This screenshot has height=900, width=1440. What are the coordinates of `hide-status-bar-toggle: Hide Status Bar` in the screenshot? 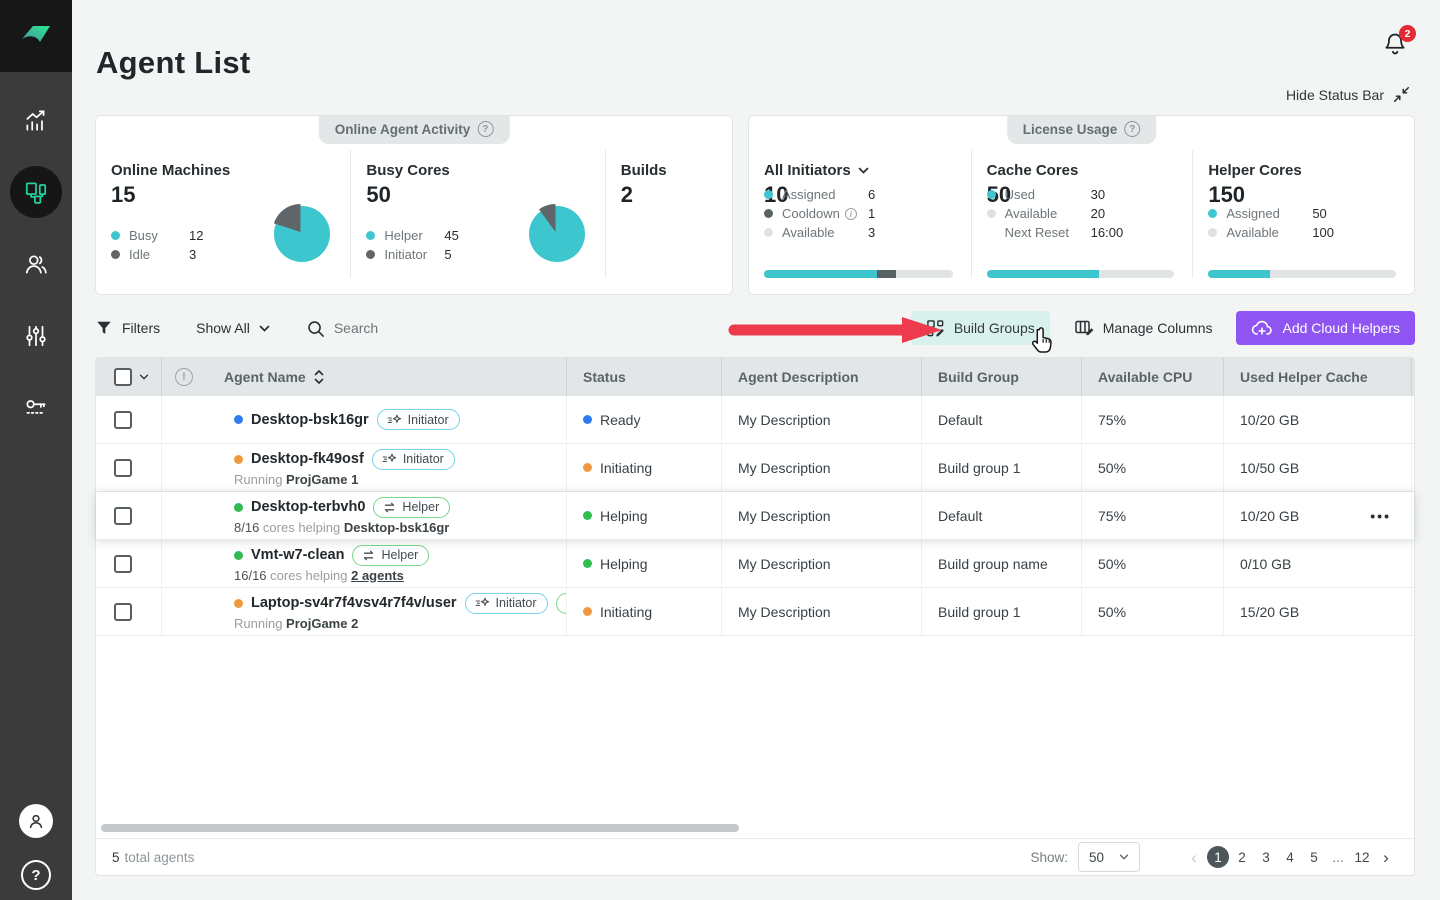 It's located at (1348, 94).